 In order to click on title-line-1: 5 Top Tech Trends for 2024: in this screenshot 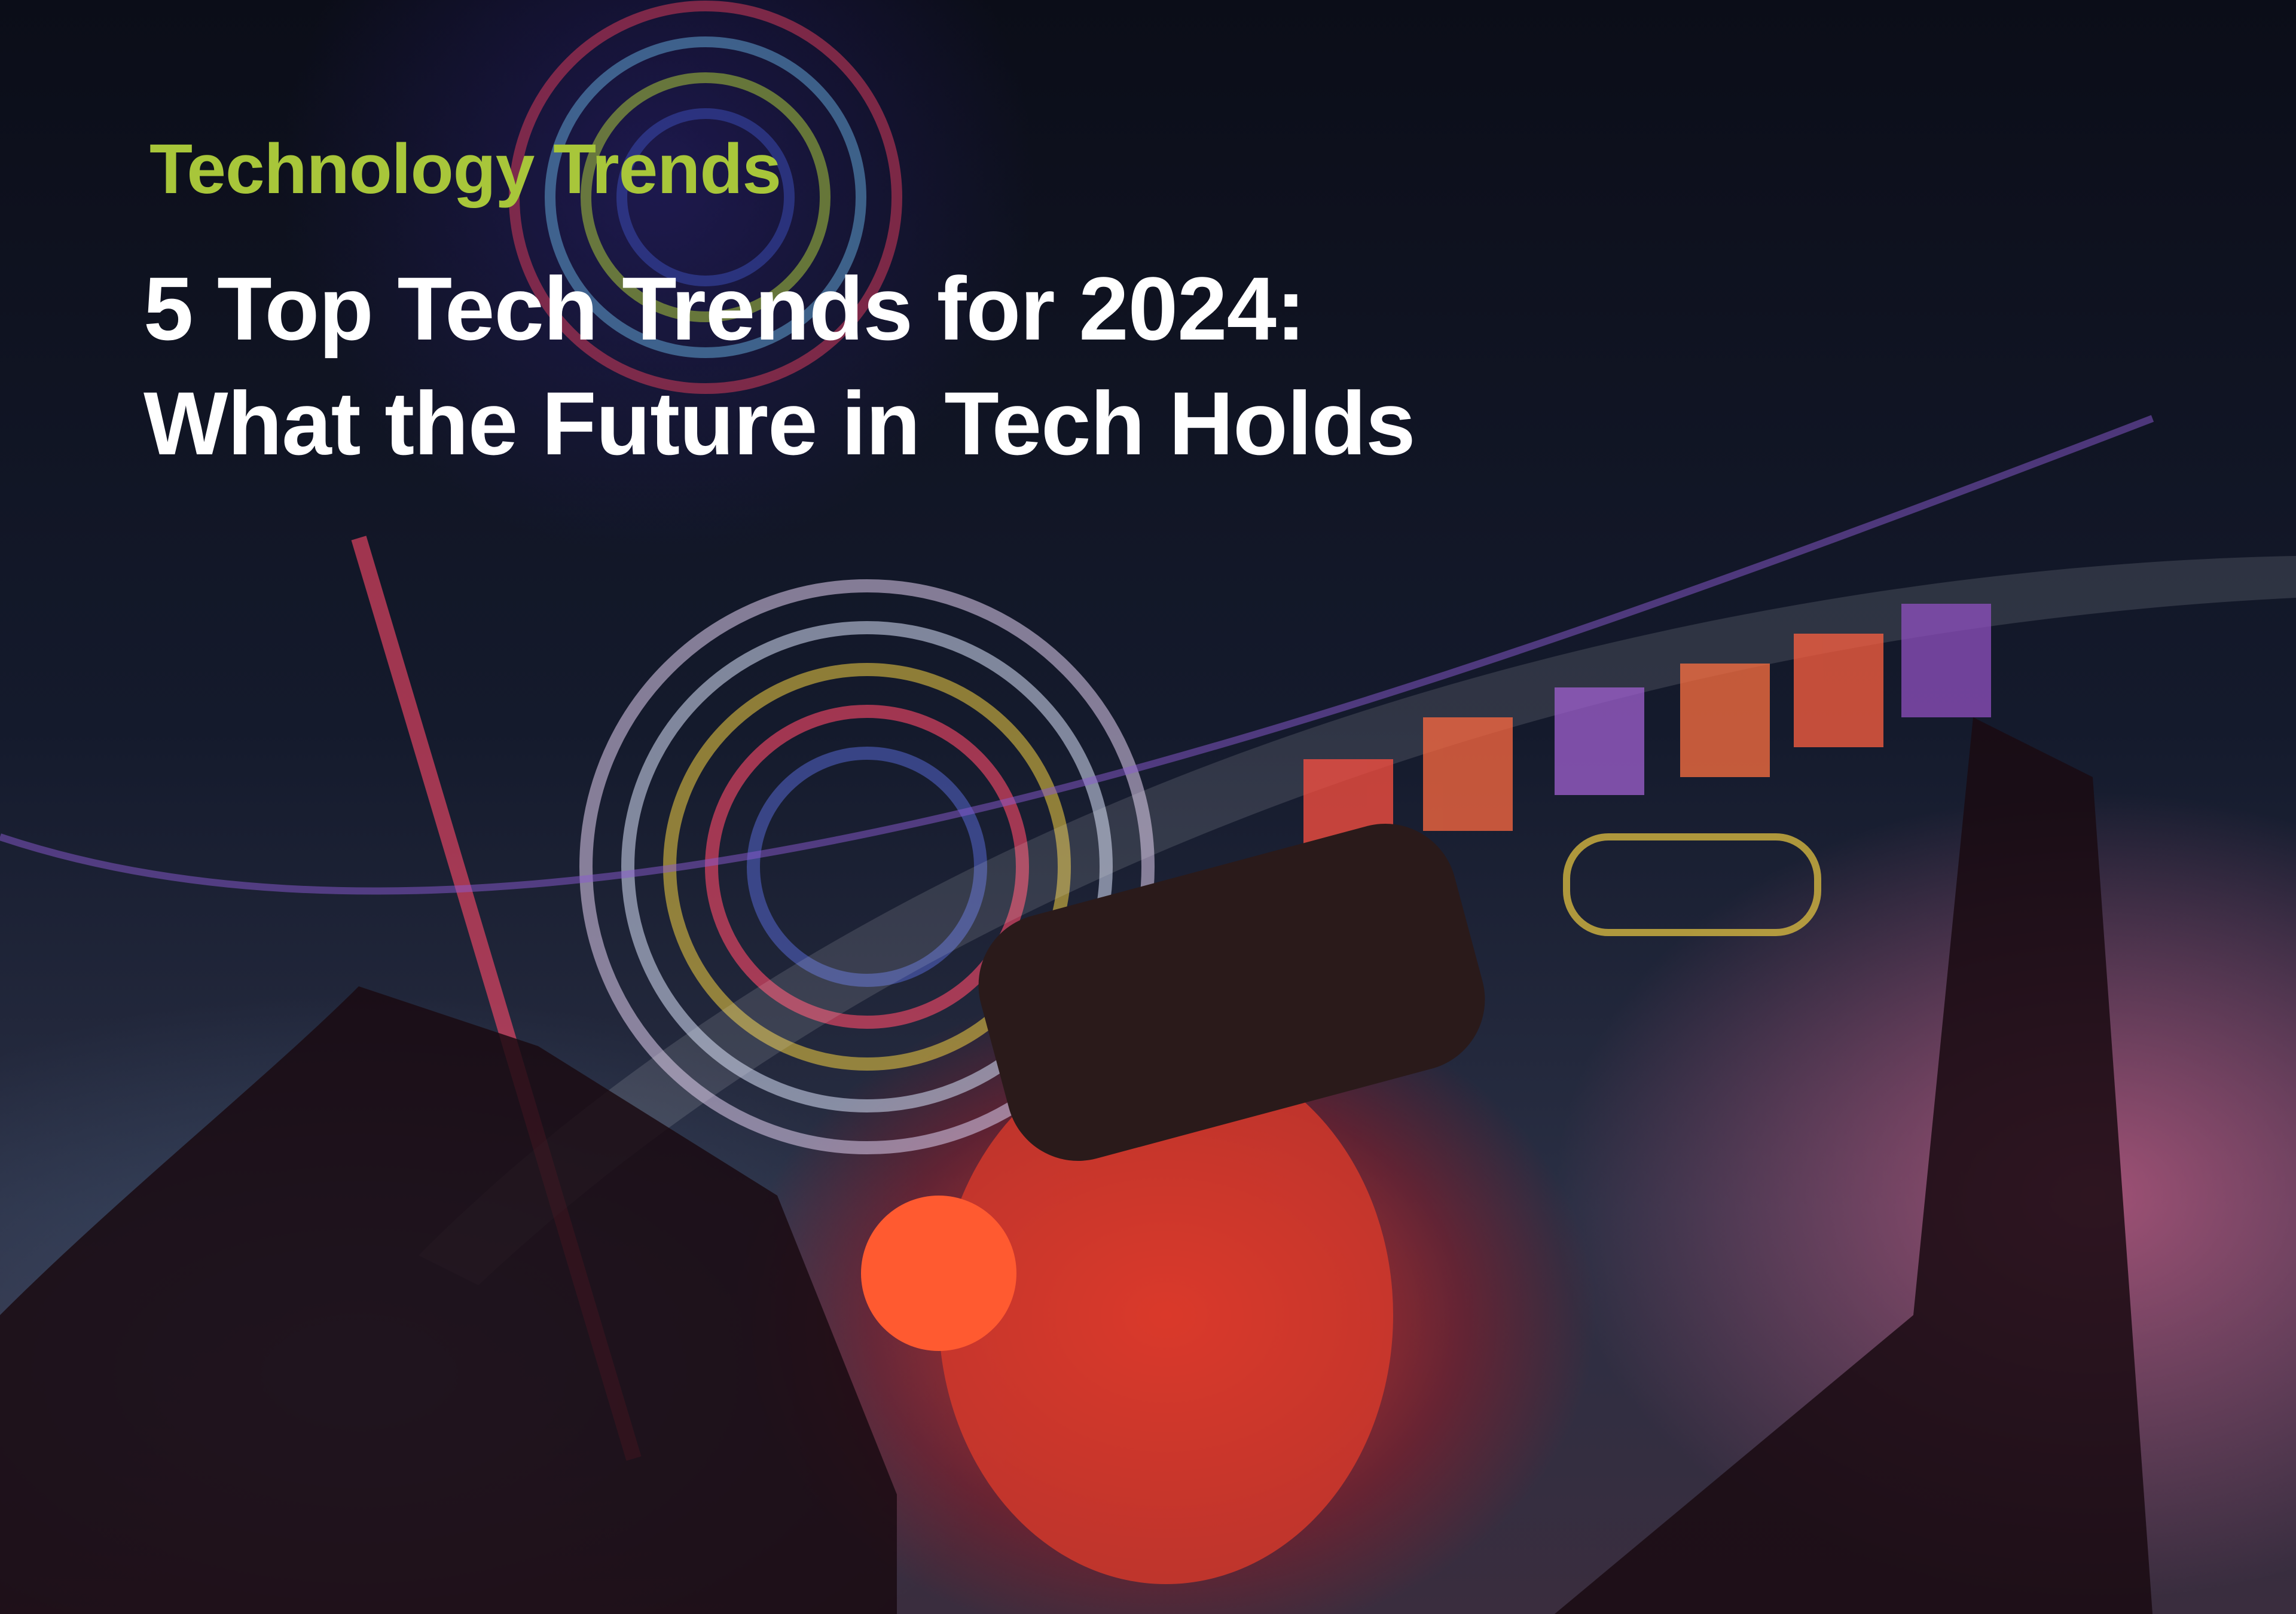, I will do `click(725, 308)`.